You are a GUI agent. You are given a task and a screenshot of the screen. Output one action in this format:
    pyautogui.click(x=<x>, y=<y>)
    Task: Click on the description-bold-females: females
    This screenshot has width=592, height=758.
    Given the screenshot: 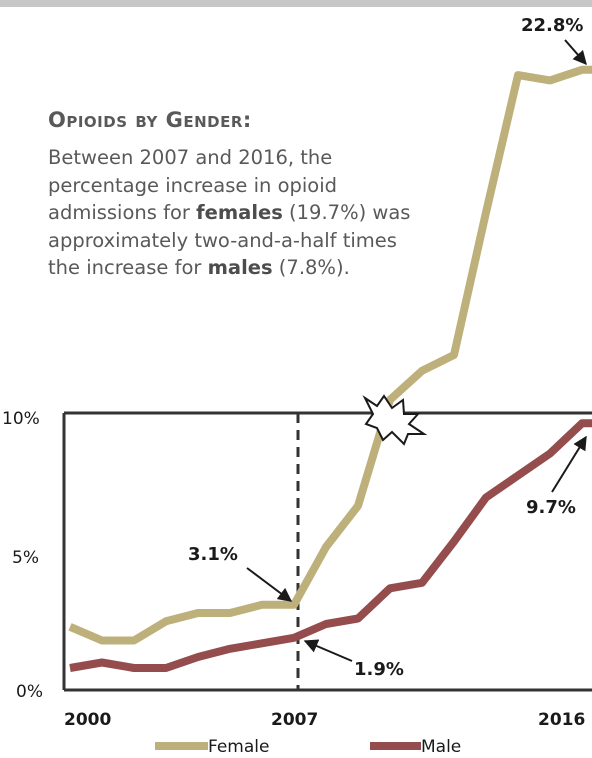 What is the action you would take?
    pyautogui.click(x=239, y=212)
    